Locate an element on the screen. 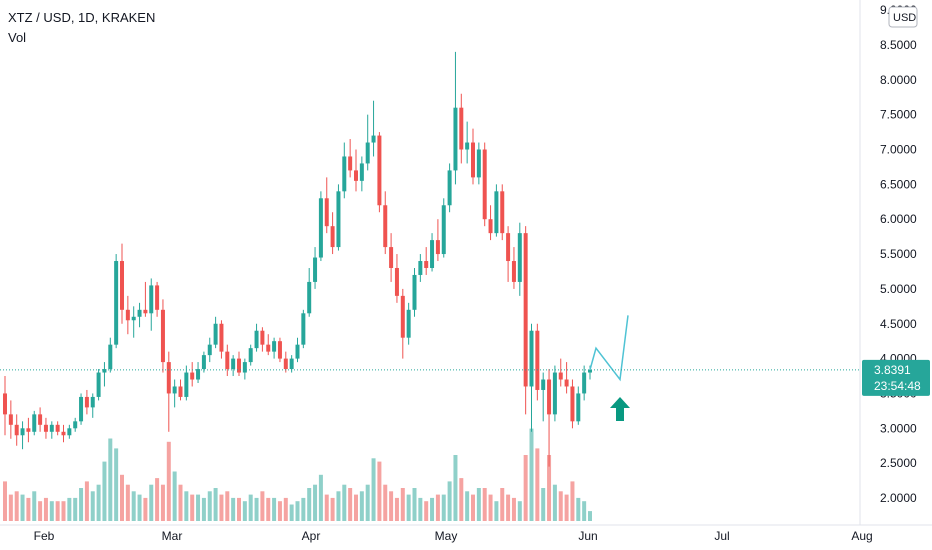  price-tick-label: 5.0000 is located at coordinates (898, 289).